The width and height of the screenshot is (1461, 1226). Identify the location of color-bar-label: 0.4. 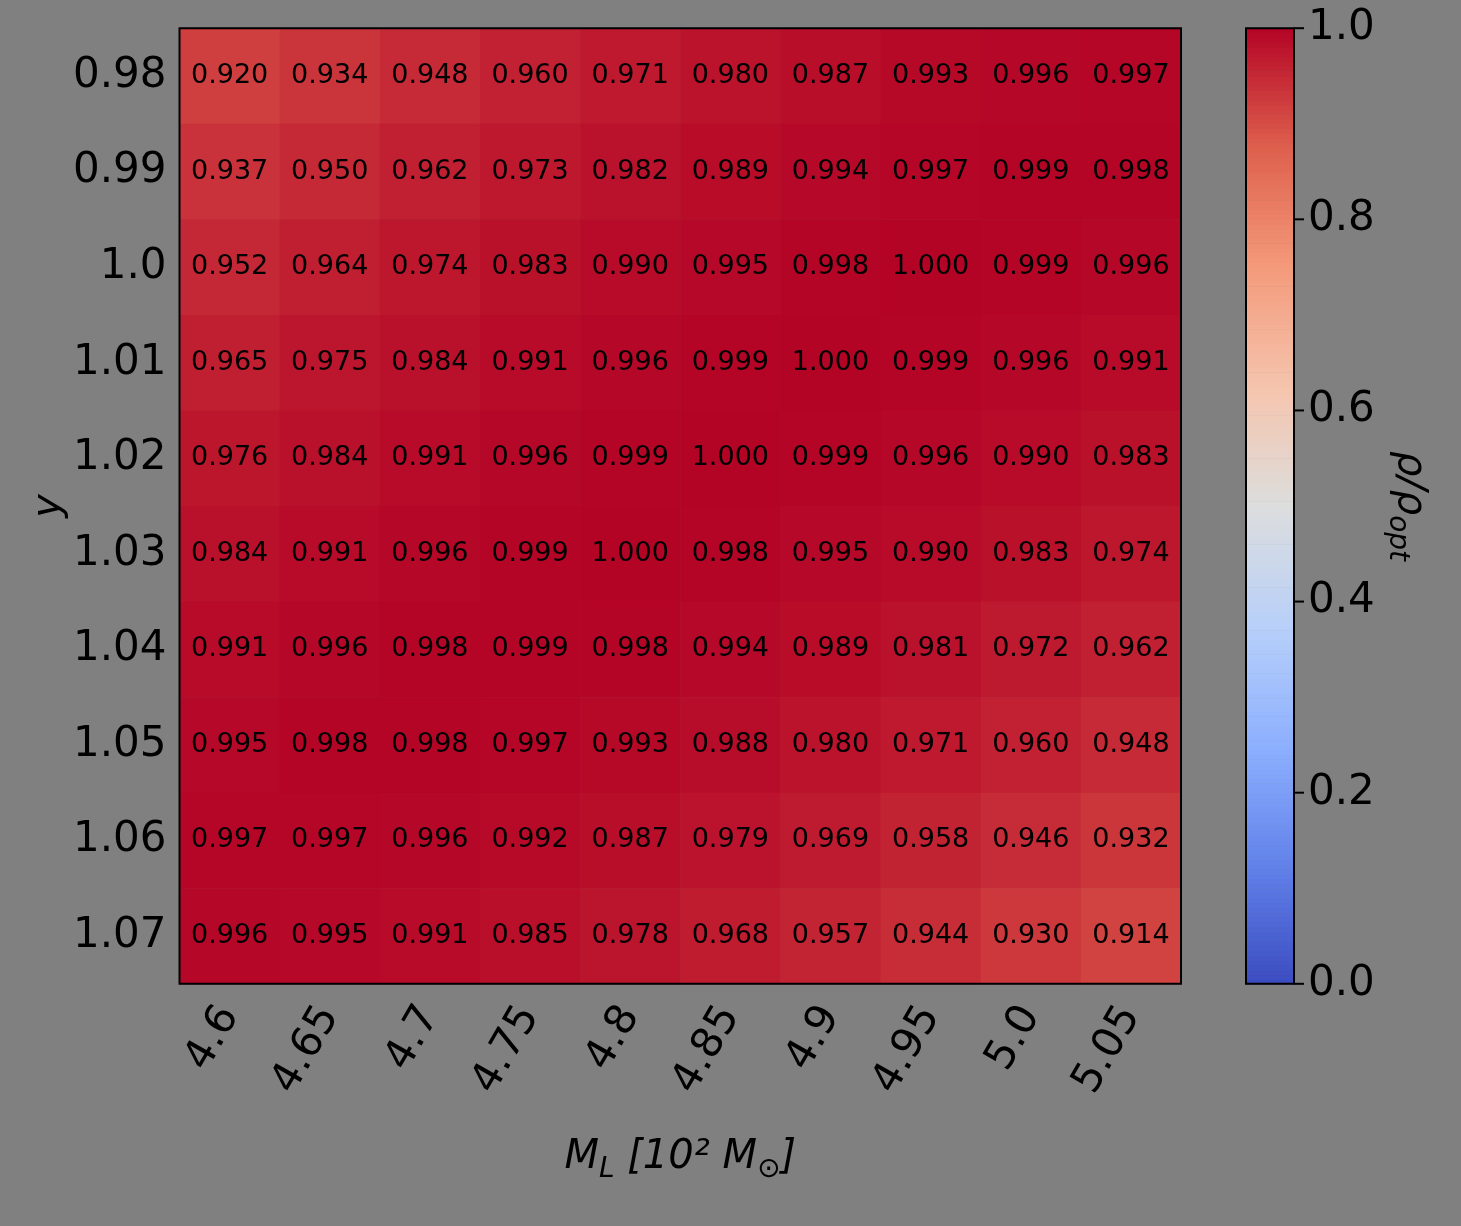
(1341, 598).